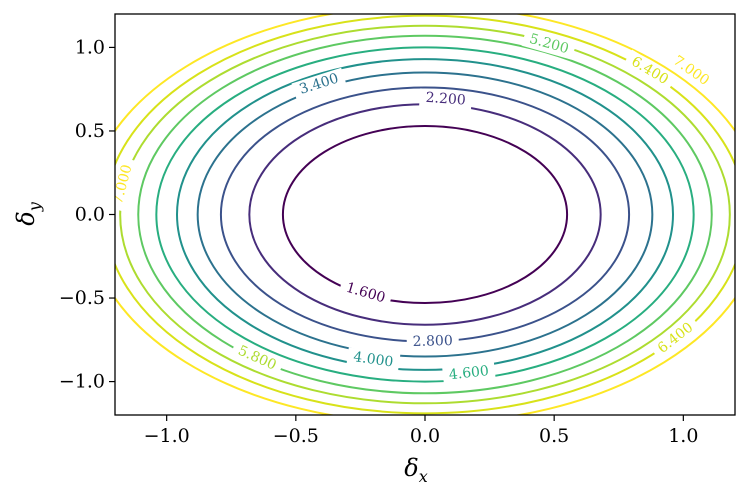 The image size is (748, 499). I want to click on contour-label-4: 4.000, so click(373, 360).